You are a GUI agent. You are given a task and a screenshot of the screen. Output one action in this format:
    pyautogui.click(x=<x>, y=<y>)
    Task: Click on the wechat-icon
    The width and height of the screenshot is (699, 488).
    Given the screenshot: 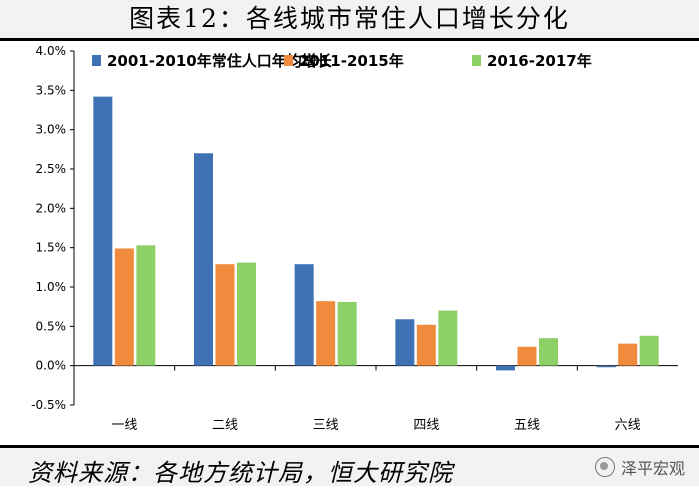 What is the action you would take?
    pyautogui.click(x=604, y=467)
    